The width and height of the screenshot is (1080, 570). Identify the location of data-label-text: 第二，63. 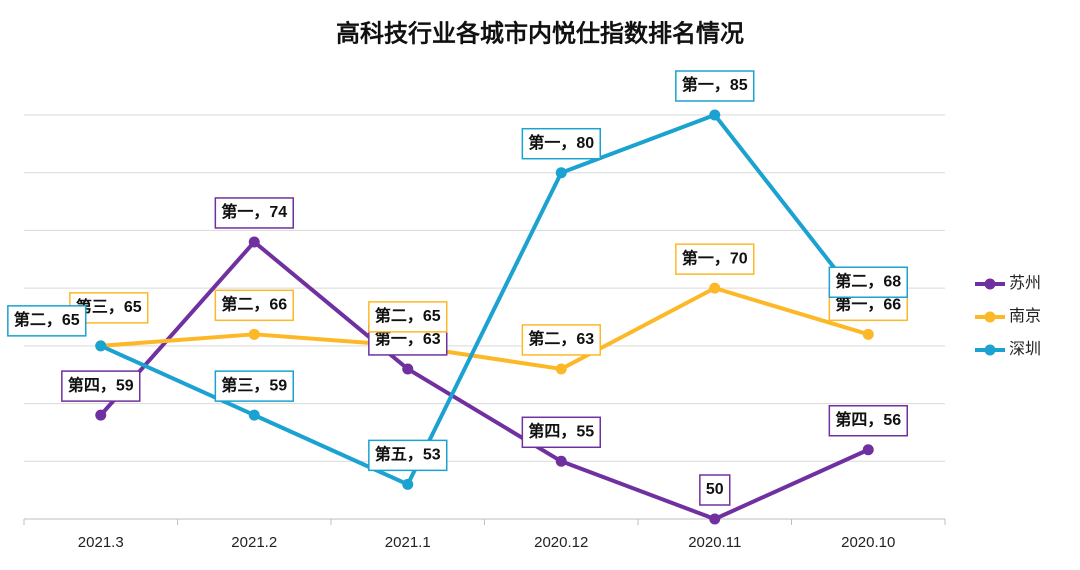
(561, 338).